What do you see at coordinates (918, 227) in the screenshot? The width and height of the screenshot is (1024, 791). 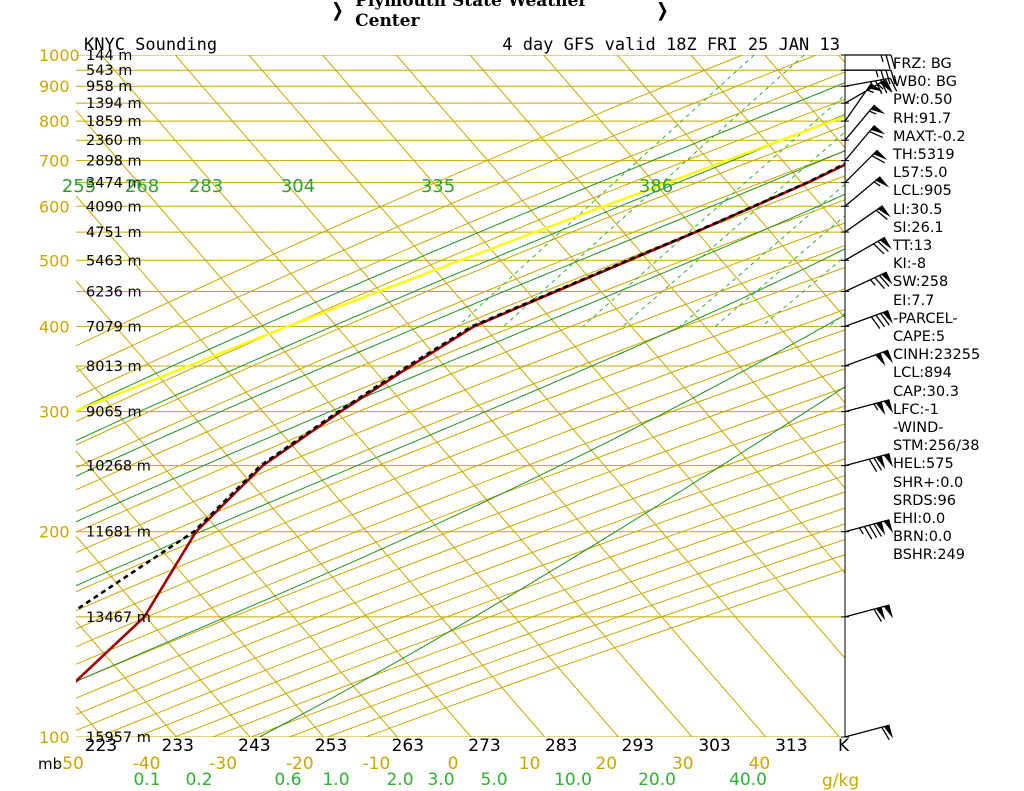 I see `index-item: SI:26.1` at bounding box center [918, 227].